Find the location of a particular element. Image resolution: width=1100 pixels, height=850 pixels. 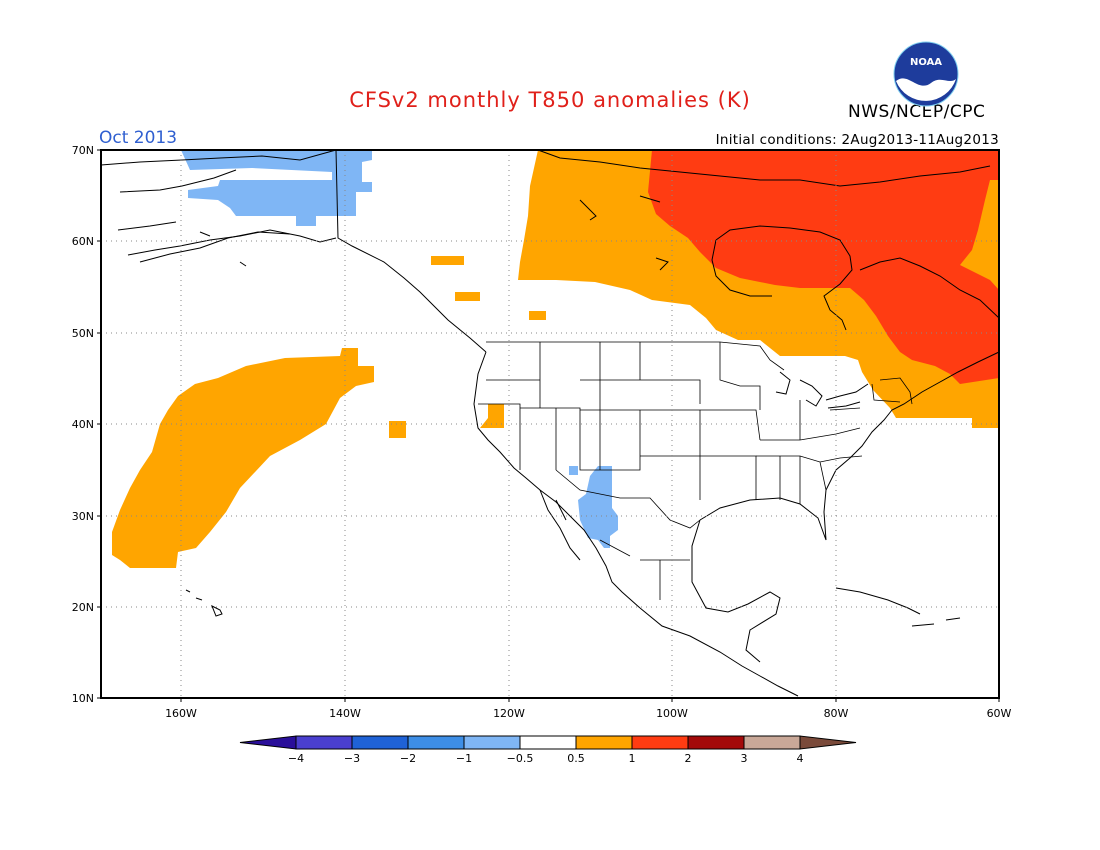

lon-label: 80W is located at coordinates (836, 713).